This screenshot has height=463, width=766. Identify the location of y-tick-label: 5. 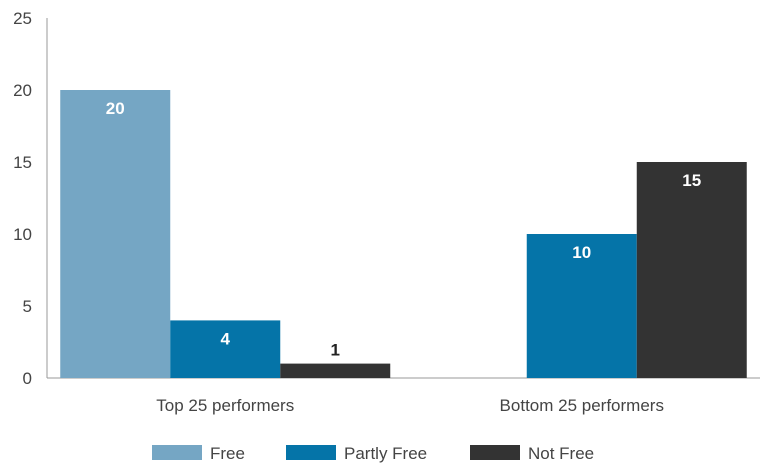
(27, 306).